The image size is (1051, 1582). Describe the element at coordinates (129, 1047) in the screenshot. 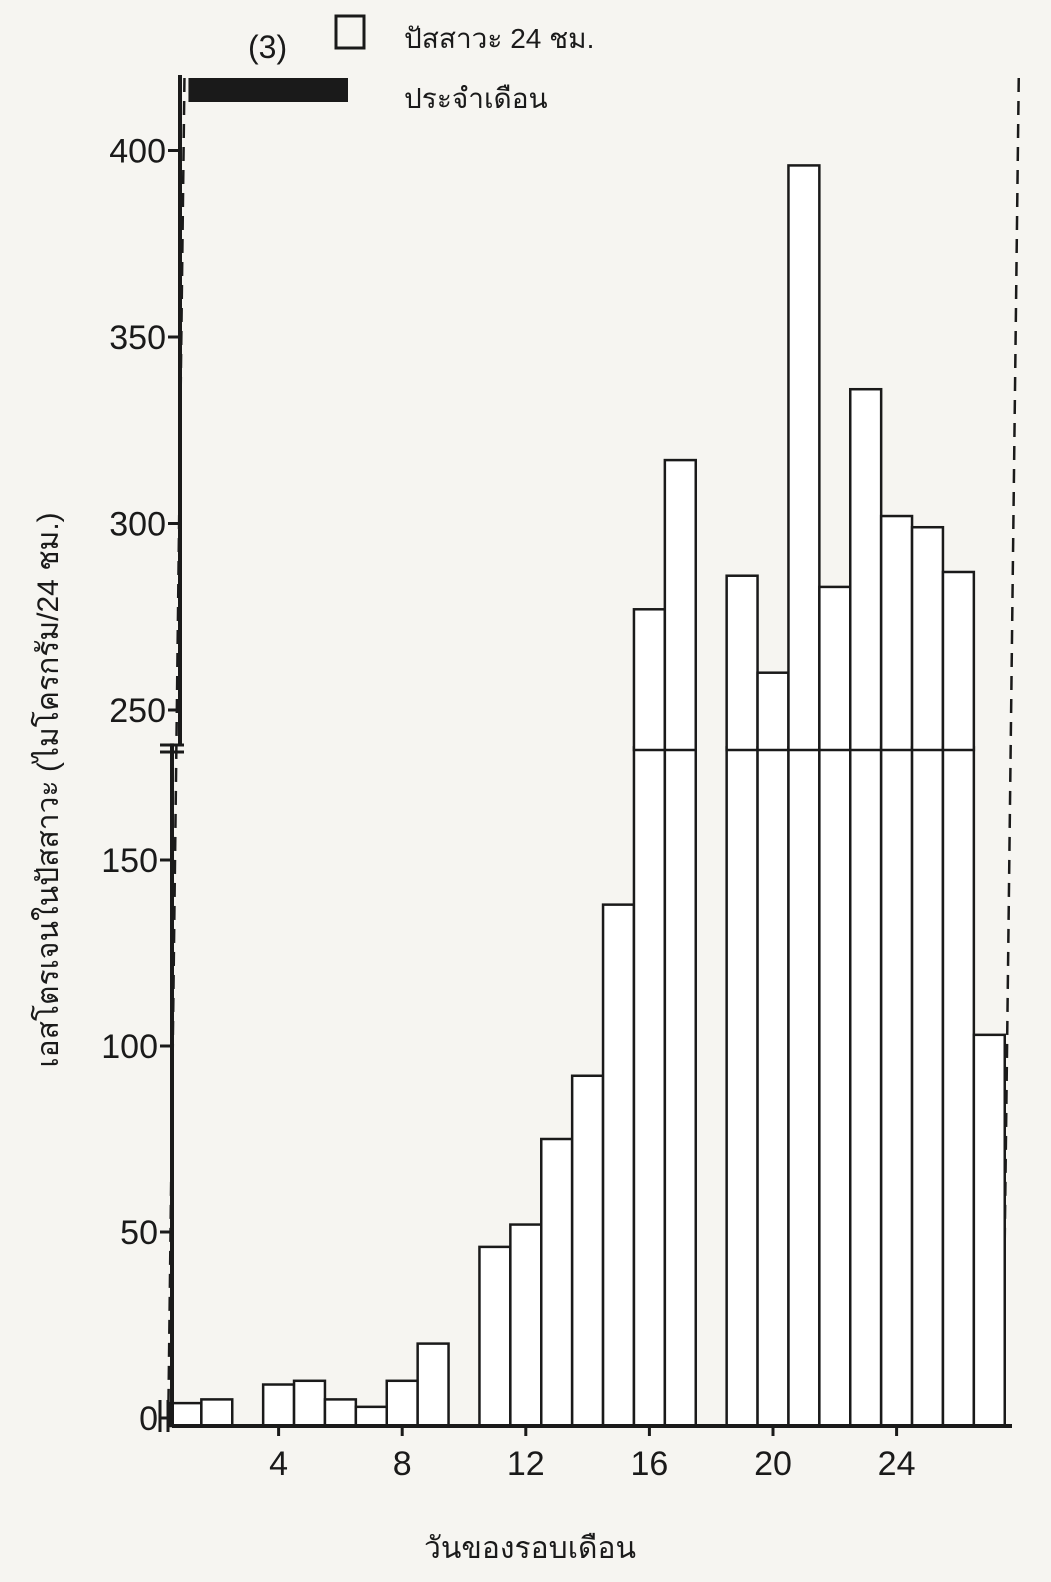

I see `y-tick-label: 100` at that location.